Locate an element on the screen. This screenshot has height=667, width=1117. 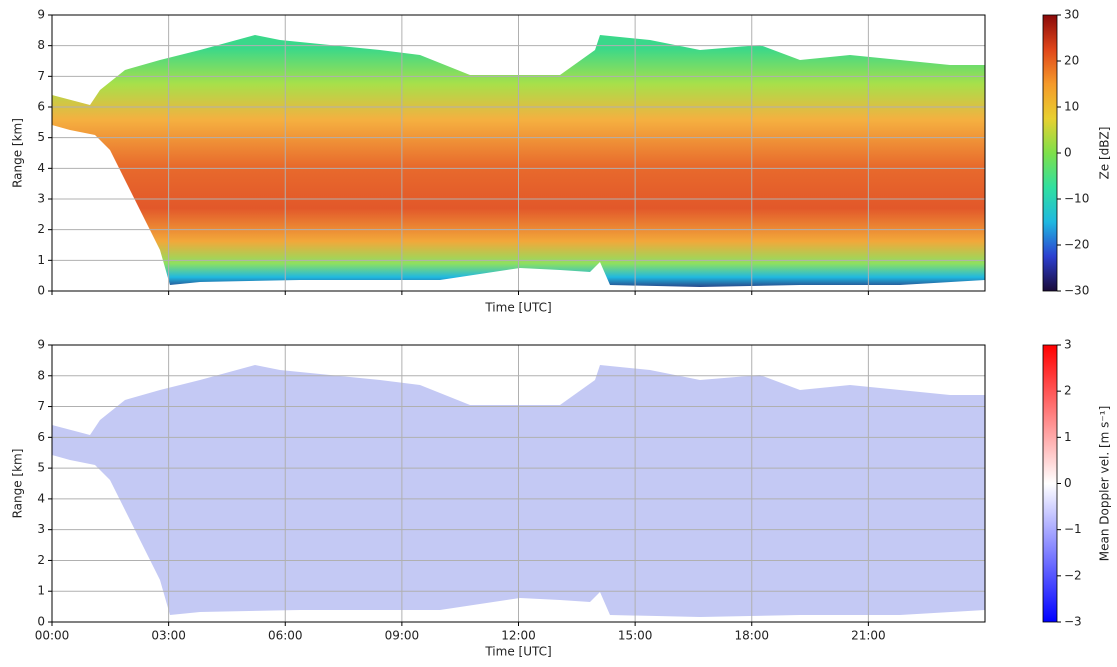
colorbar-tick-label: −1 is located at coordinates (1073, 529).